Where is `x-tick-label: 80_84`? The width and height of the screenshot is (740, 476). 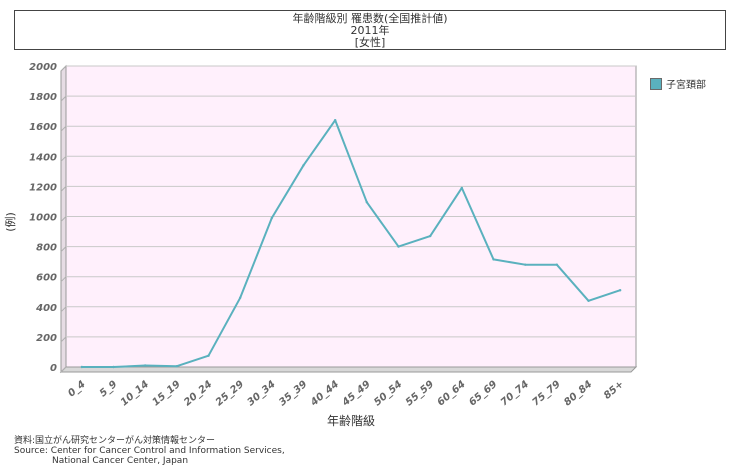 x-tick-label: 80_84 is located at coordinates (578, 394).